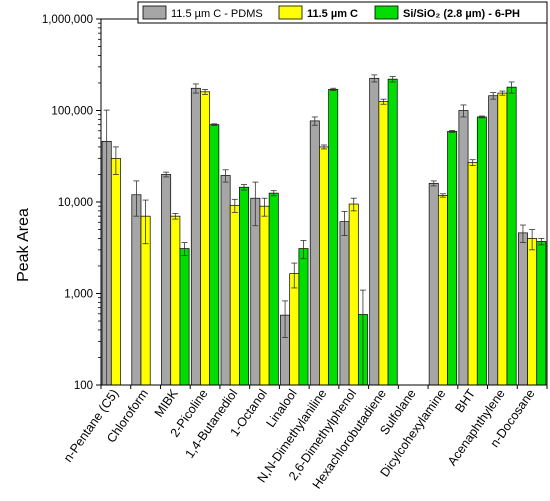  I want to click on y-tick-label: 1,000, so click(78, 295).